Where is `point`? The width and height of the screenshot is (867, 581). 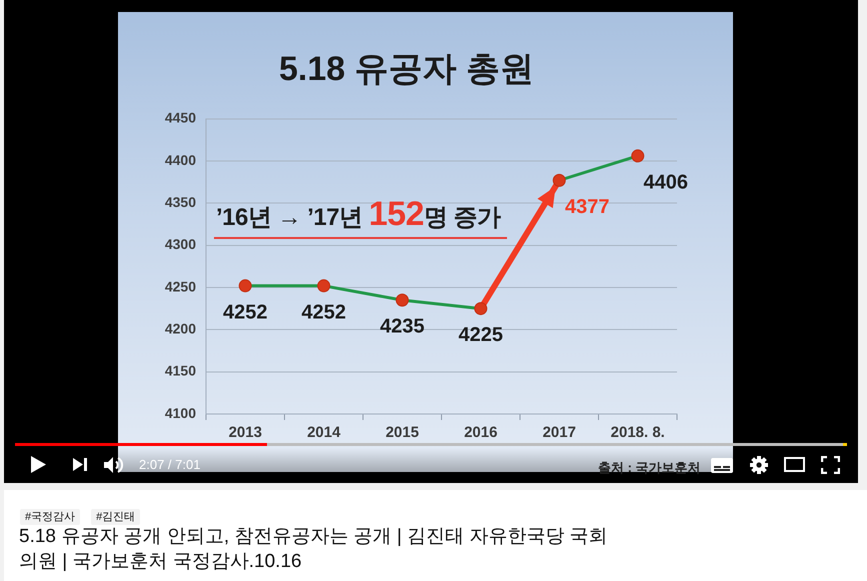 point is located at coordinates (559, 180).